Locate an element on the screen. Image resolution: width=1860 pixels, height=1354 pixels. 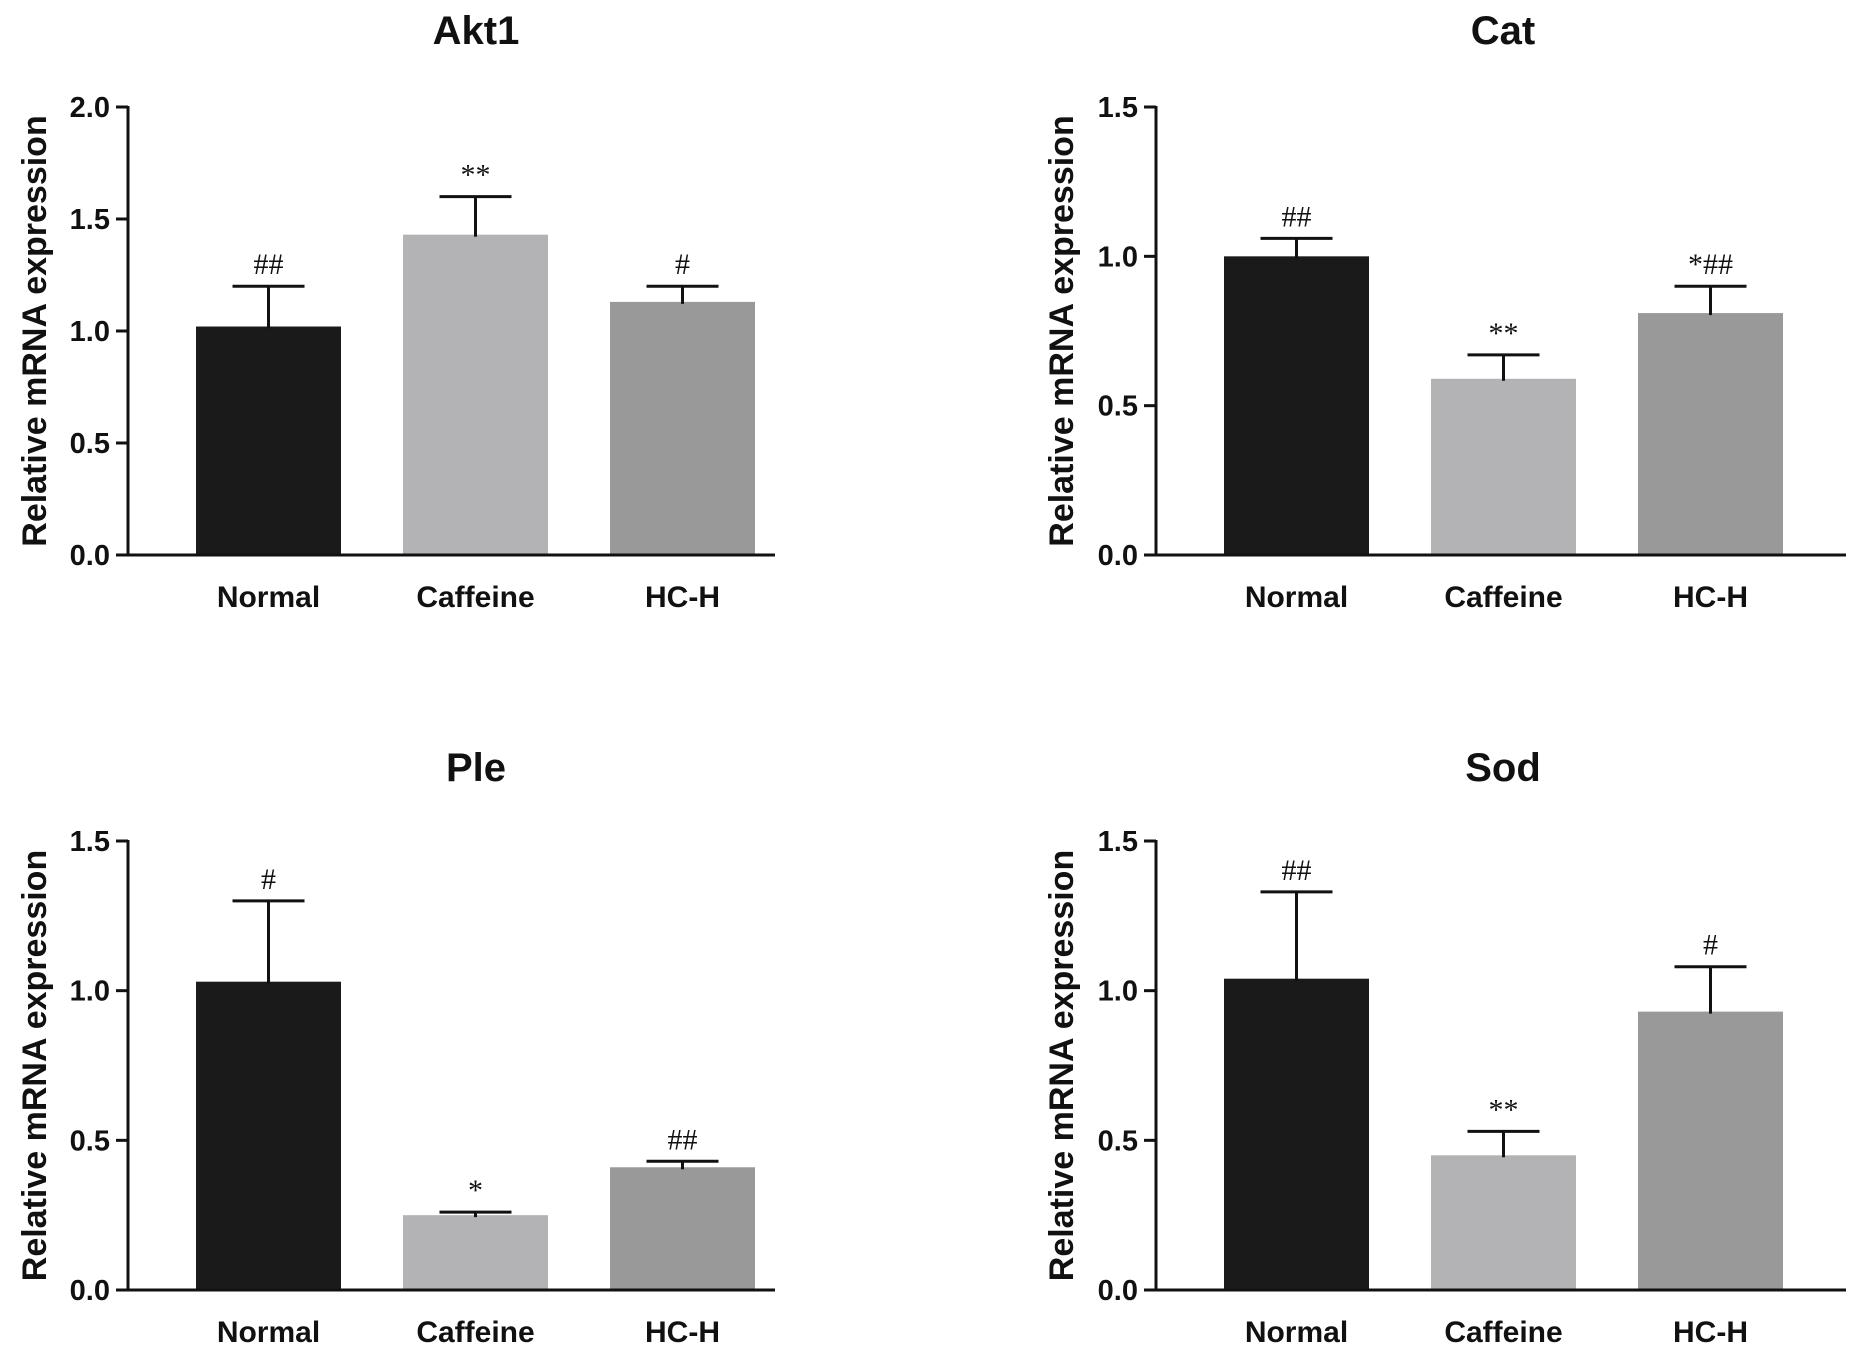
significance-label-hc-h: *## is located at coordinates (1710, 264).